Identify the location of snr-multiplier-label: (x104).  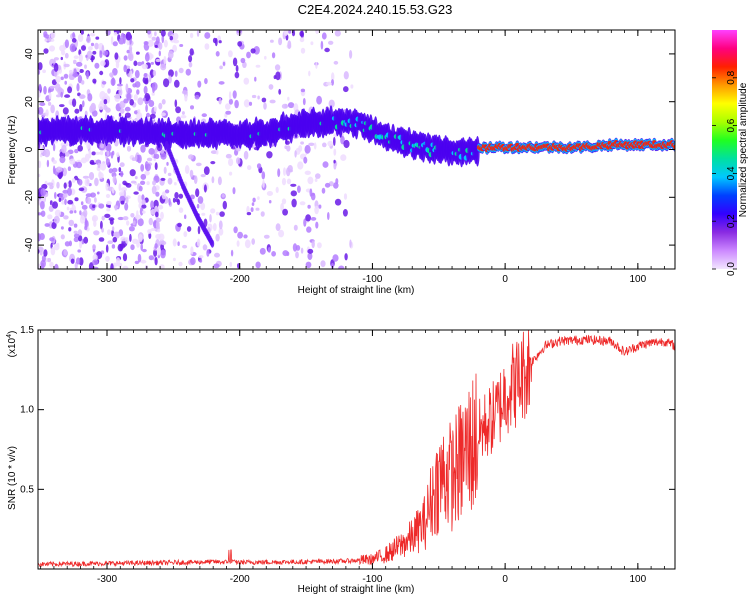
(12, 344).